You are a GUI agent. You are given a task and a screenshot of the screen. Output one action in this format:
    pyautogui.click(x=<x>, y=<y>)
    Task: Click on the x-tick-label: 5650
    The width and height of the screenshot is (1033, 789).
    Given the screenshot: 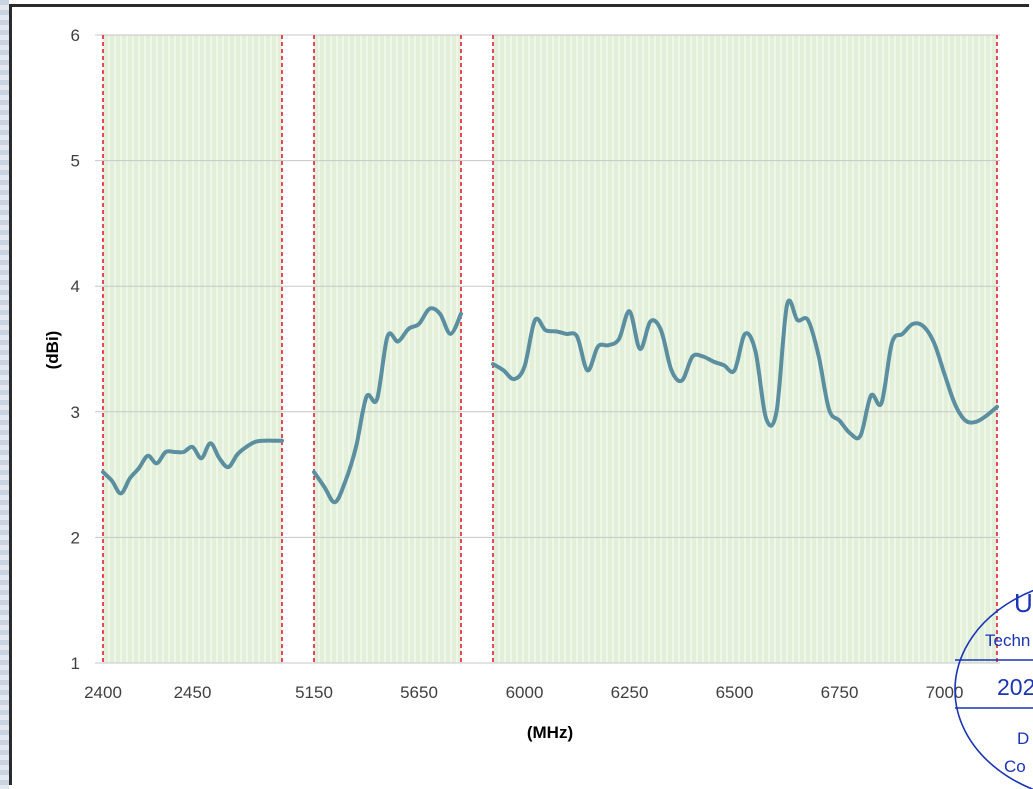 What is the action you would take?
    pyautogui.click(x=419, y=692)
    